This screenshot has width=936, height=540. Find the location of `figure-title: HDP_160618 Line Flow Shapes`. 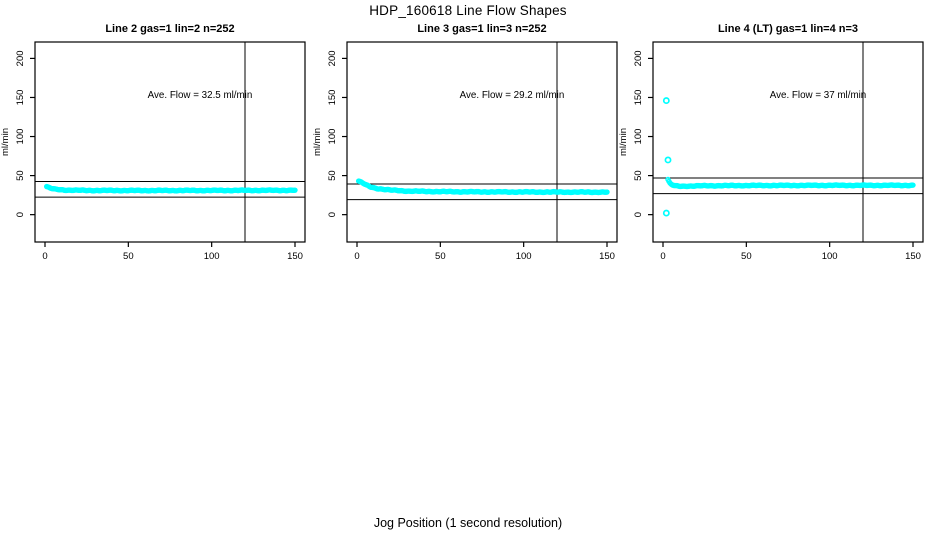

figure-title: HDP_160618 Line Flow Shapes is located at coordinates (468, 10).